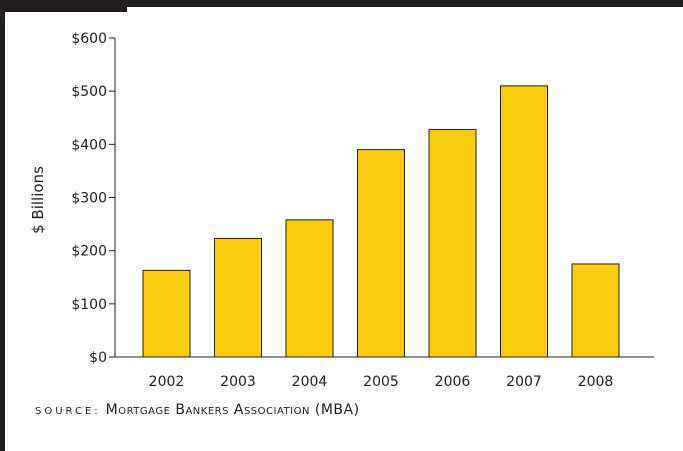  I want to click on source-text: Mortgage Bankers Association (MBA), so click(232, 410).